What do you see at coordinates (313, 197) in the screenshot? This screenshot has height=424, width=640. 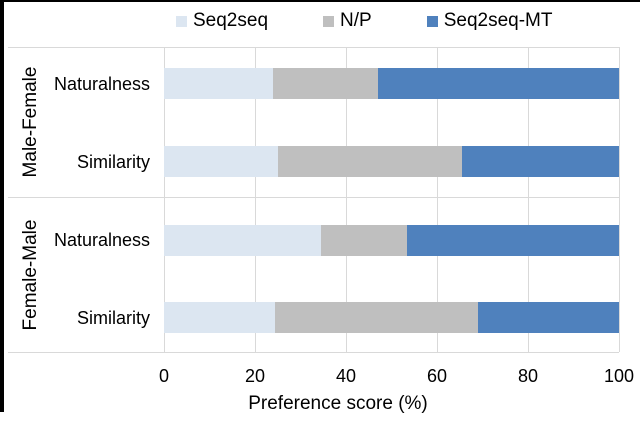 I see `group-separator-line` at bounding box center [313, 197].